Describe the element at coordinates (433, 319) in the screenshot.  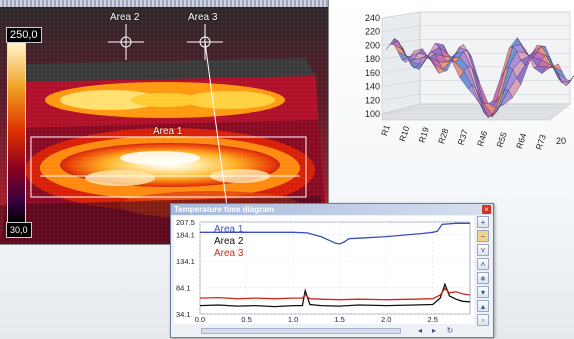
I see `x-tick-label: 2.5` at that location.